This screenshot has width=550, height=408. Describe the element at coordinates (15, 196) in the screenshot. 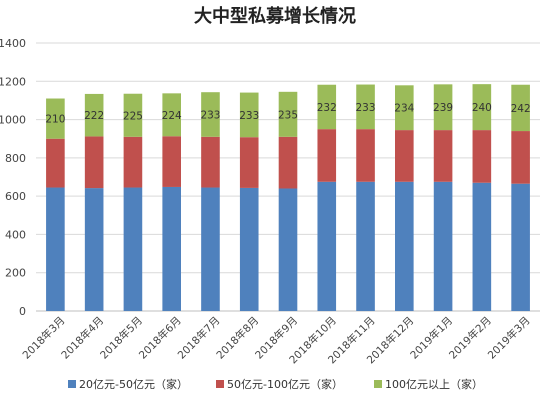

I see `y-tick-label: 600` at that location.